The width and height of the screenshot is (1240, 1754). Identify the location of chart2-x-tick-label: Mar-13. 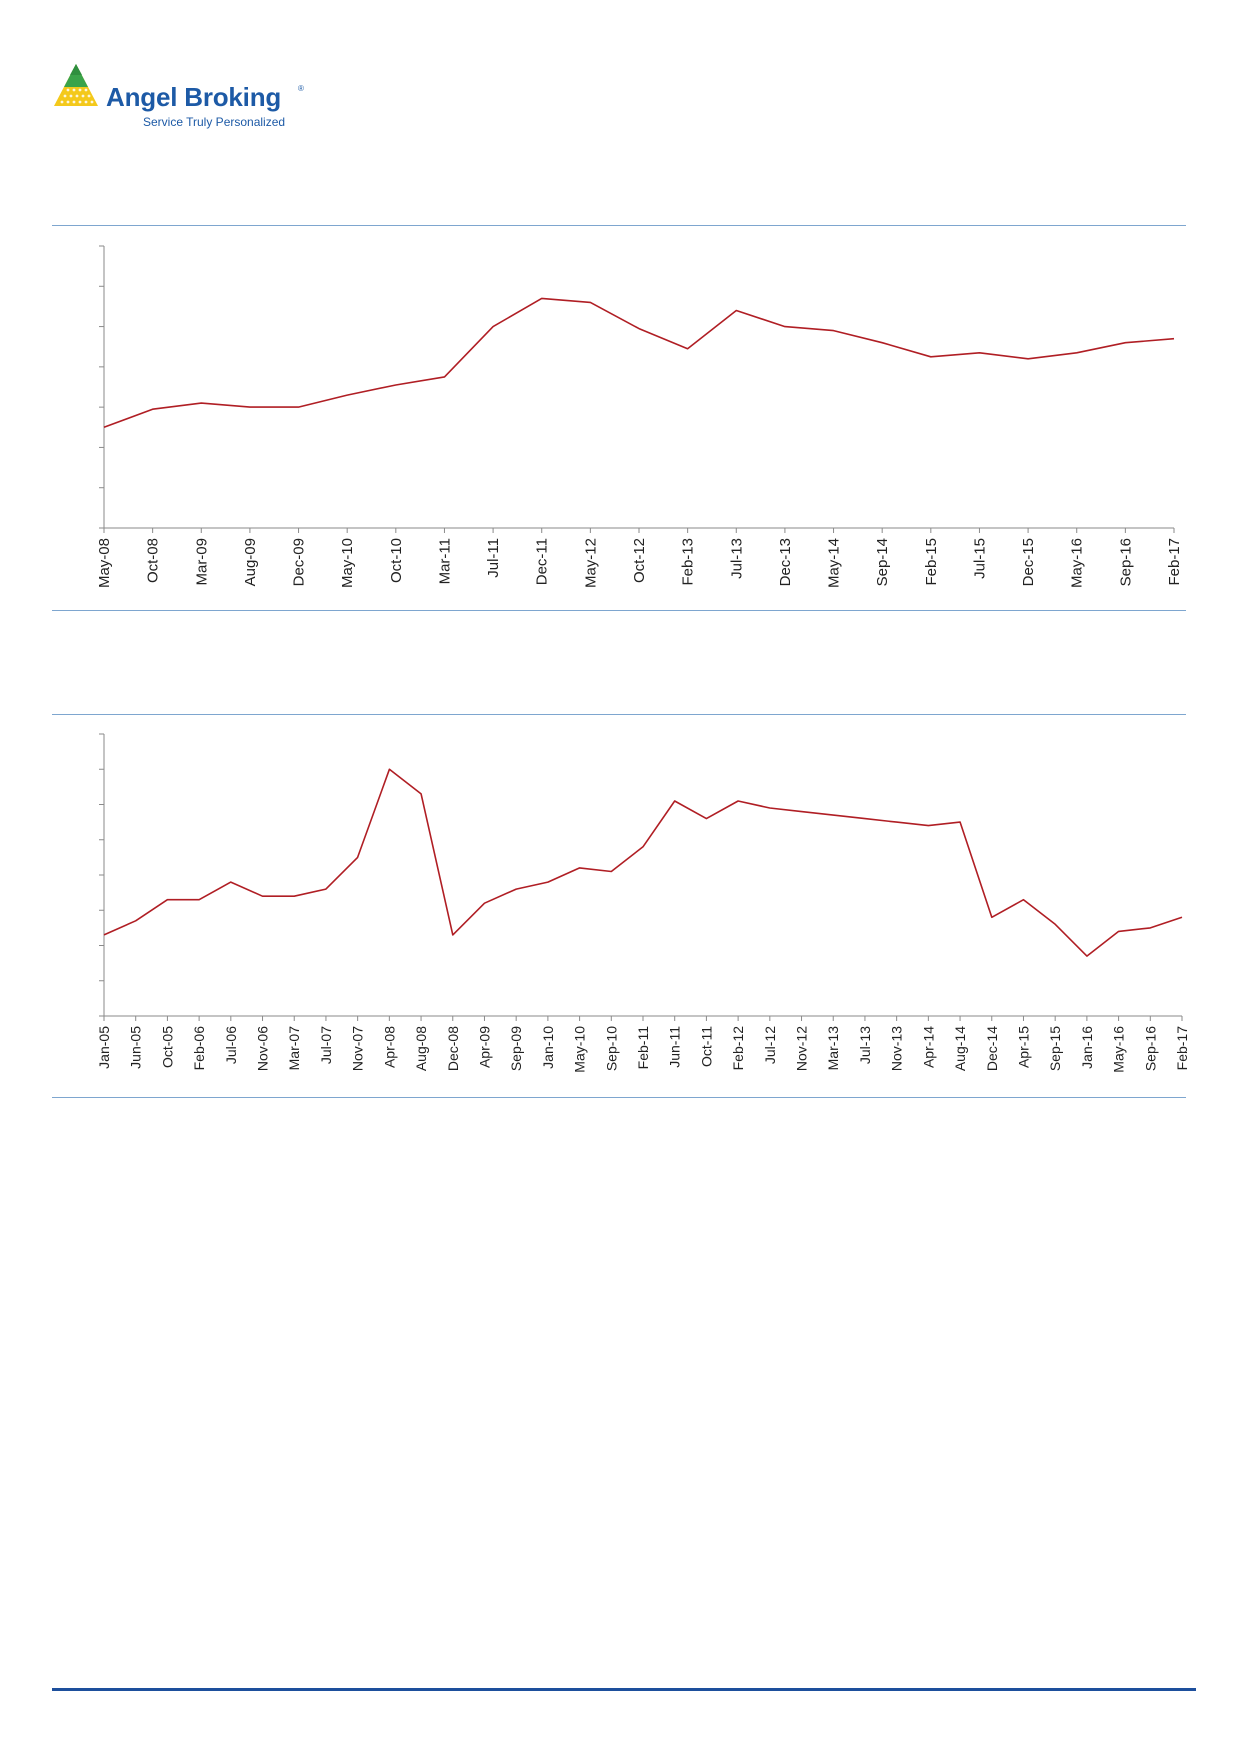
(833, 1048).